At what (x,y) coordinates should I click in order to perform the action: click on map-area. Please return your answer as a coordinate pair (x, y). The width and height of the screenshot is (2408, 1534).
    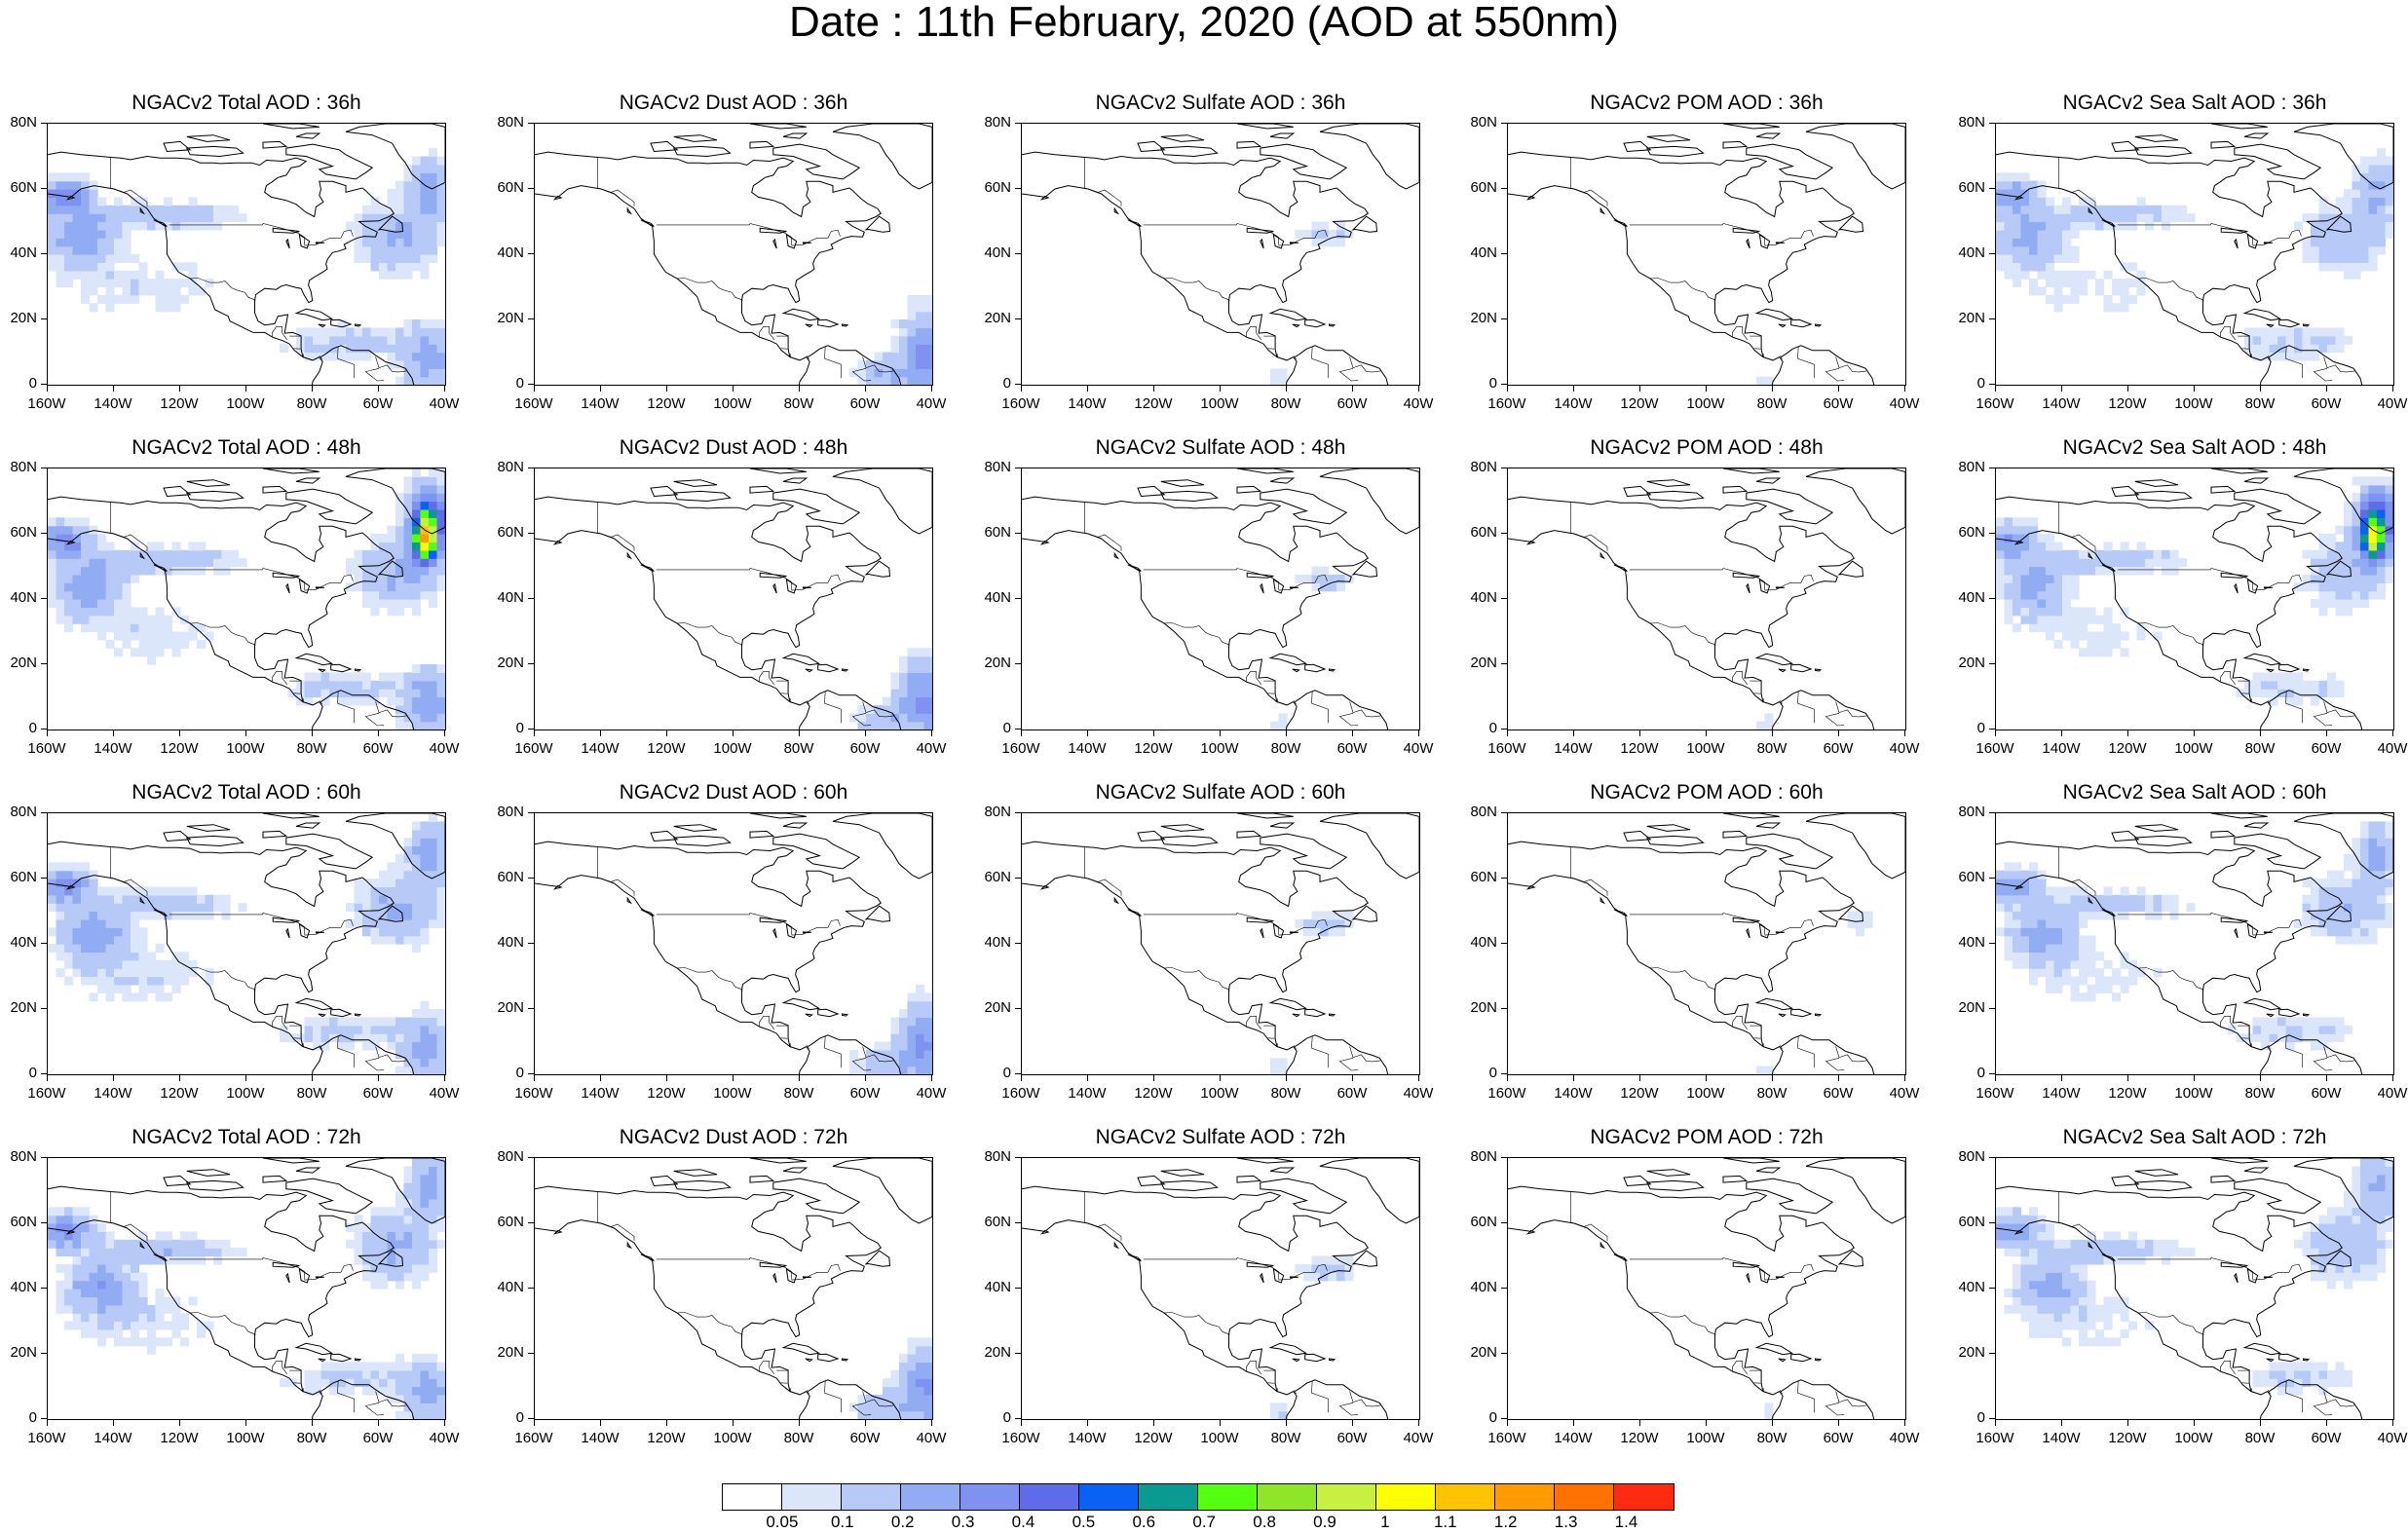
    Looking at the image, I should click on (733, 254).